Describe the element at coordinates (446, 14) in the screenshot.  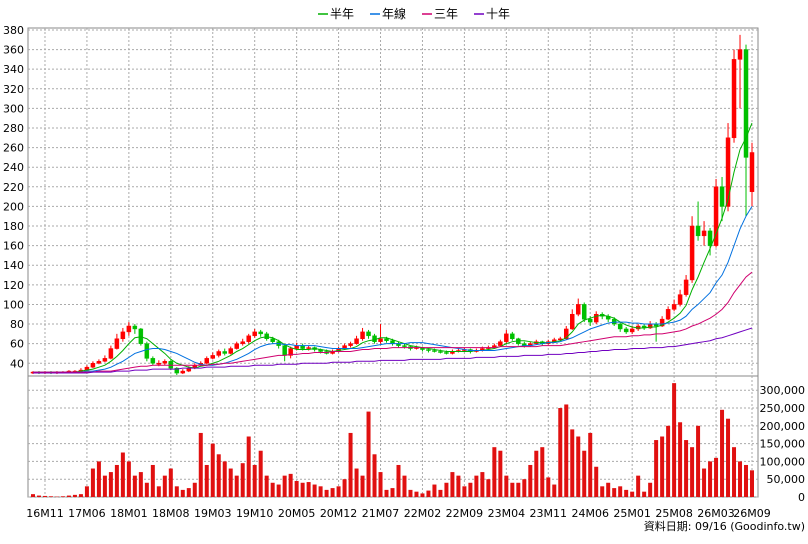
I see `legend-label: 三年` at that location.